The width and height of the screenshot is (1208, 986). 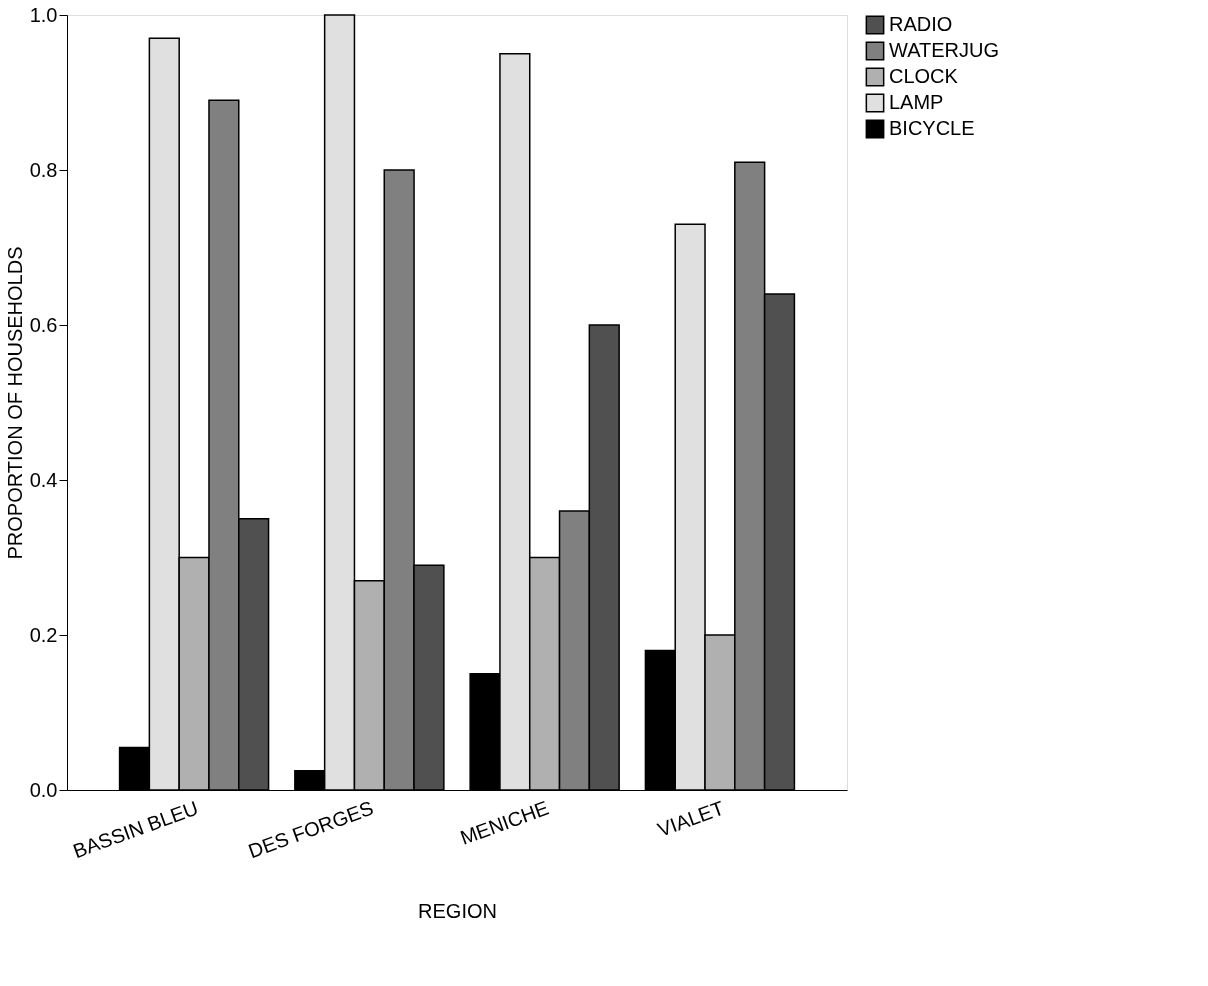 I want to click on legend-label: CLOCK, so click(x=924, y=76).